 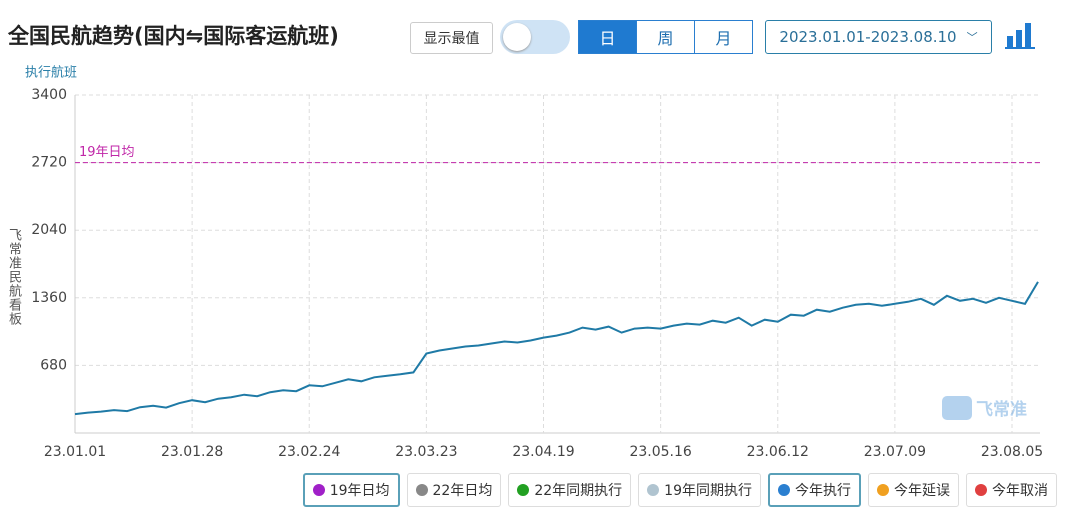 I want to click on y-tick-label: 2720, so click(x=49, y=163).